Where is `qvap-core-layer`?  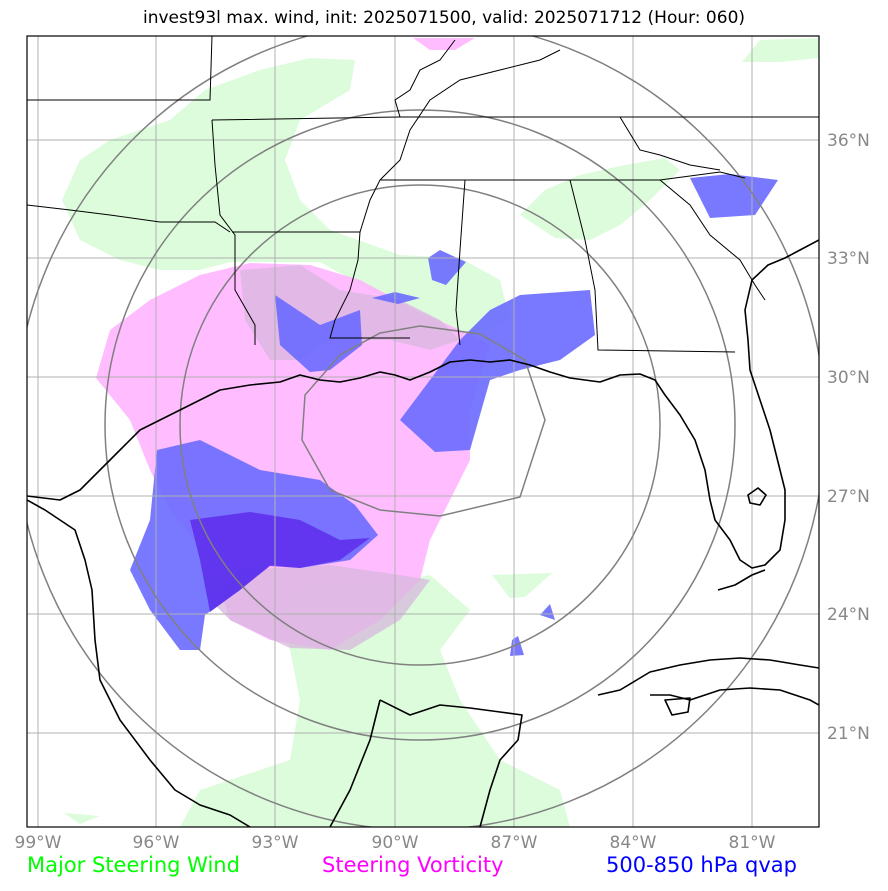 qvap-core-layer is located at coordinates (280, 562).